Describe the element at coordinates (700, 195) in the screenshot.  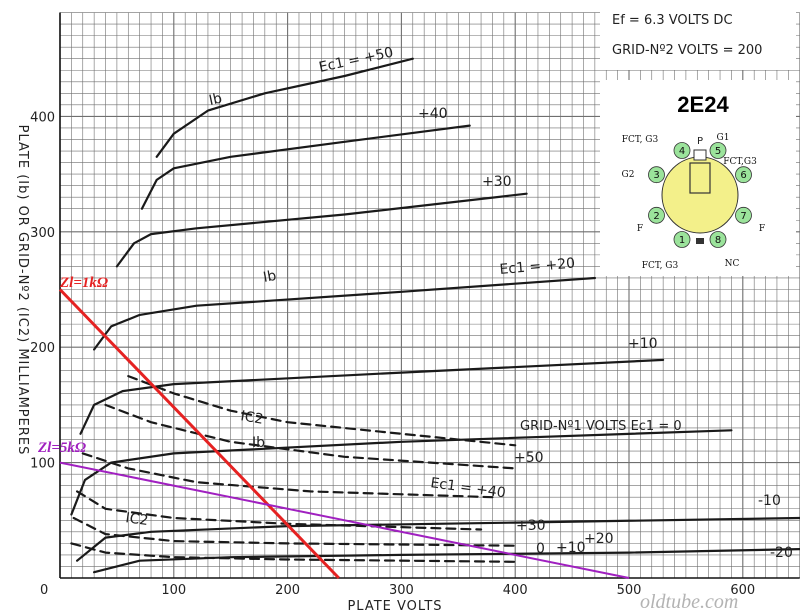
I see `tube-envelope` at that location.